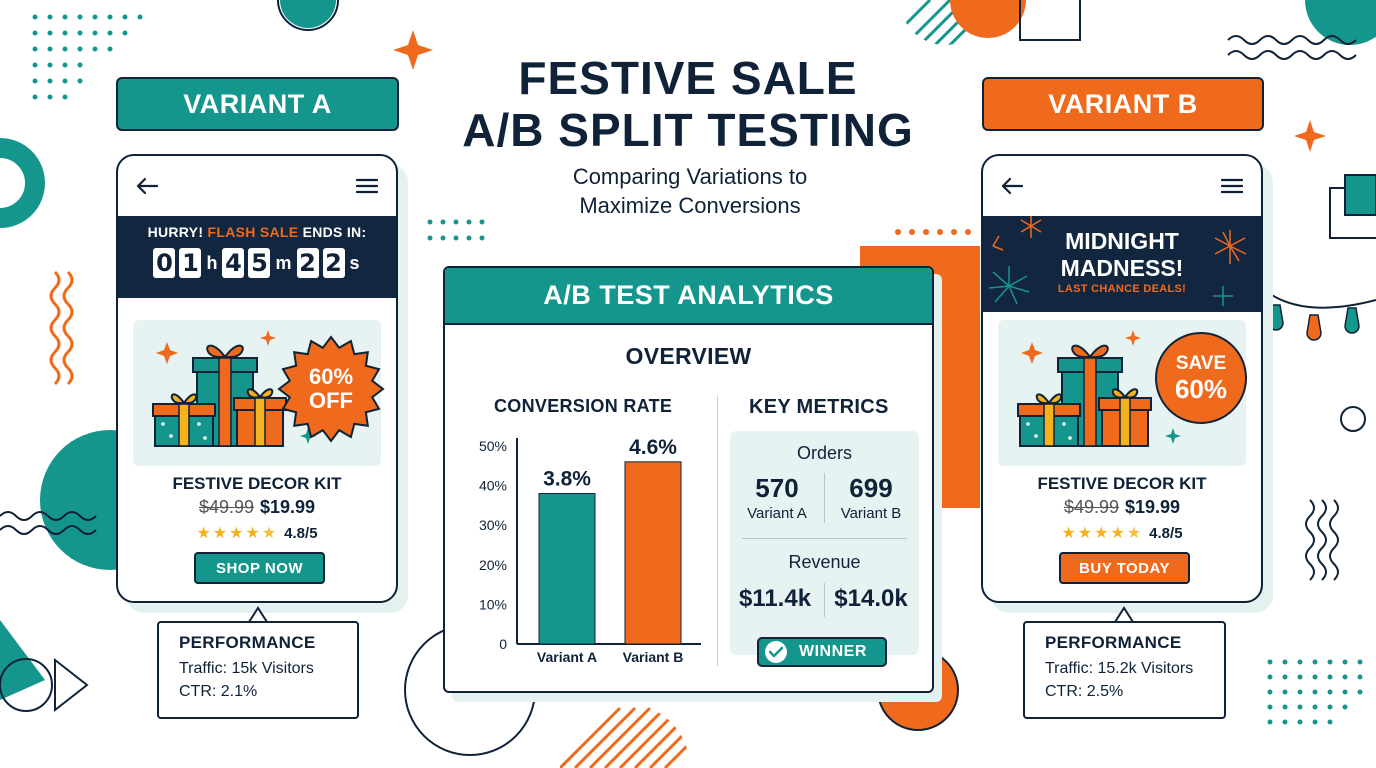 This screenshot has width=1376, height=768. What do you see at coordinates (212, 263) in the screenshot?
I see `countdown-unit: h` at bounding box center [212, 263].